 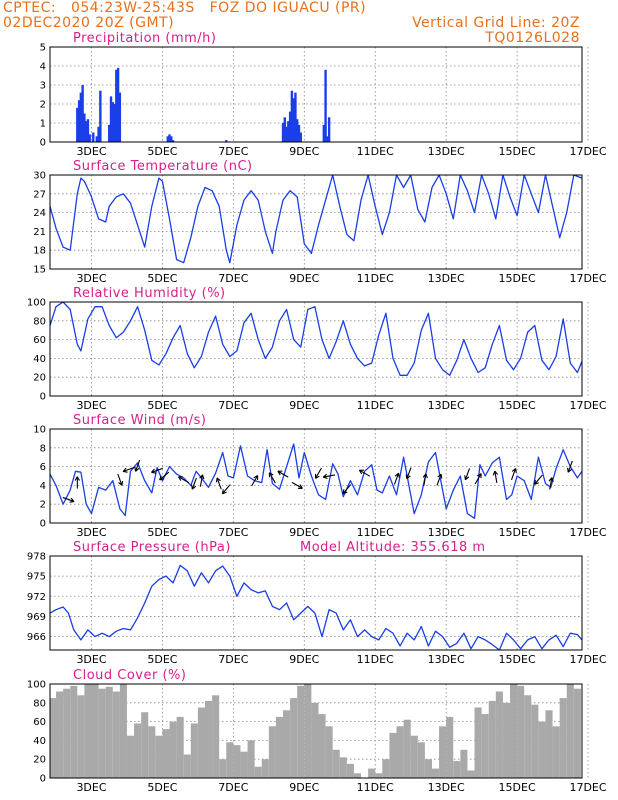 I want to click on xtick-cloud-17: 17DEC, so click(x=587, y=787).